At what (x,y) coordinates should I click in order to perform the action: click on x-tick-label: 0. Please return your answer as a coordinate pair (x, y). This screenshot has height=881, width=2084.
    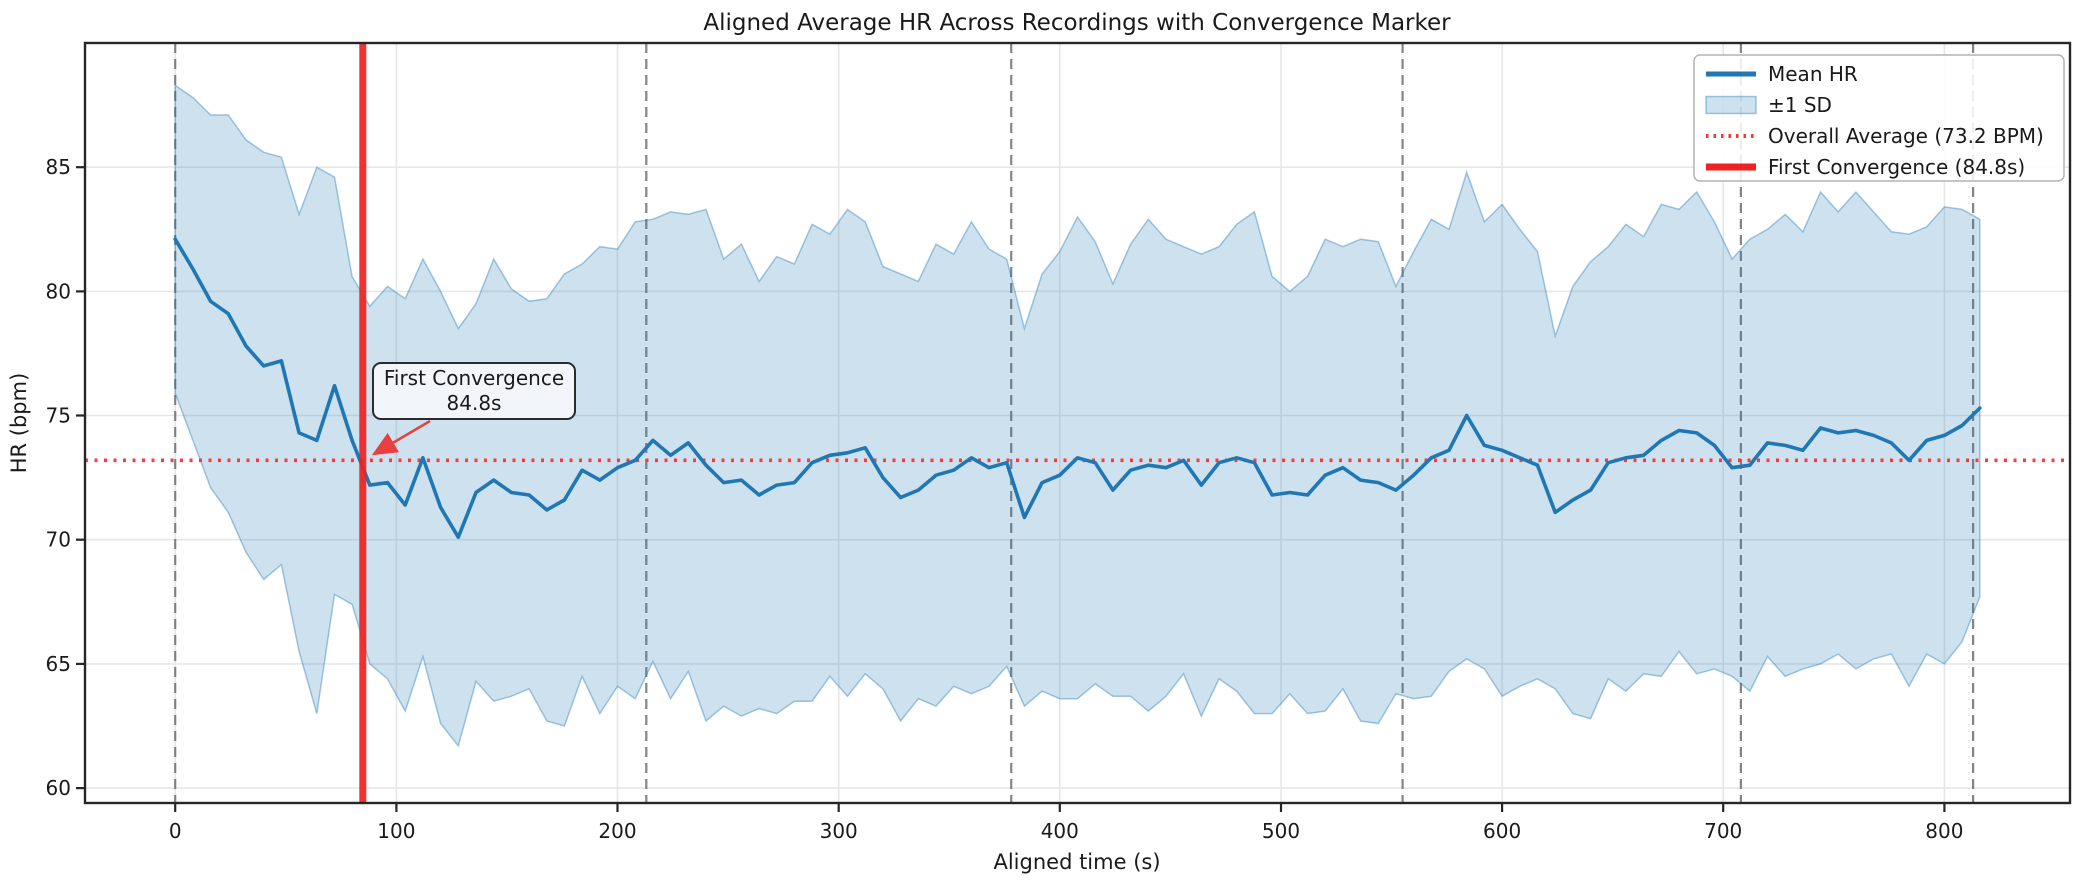
    Looking at the image, I should click on (175, 831).